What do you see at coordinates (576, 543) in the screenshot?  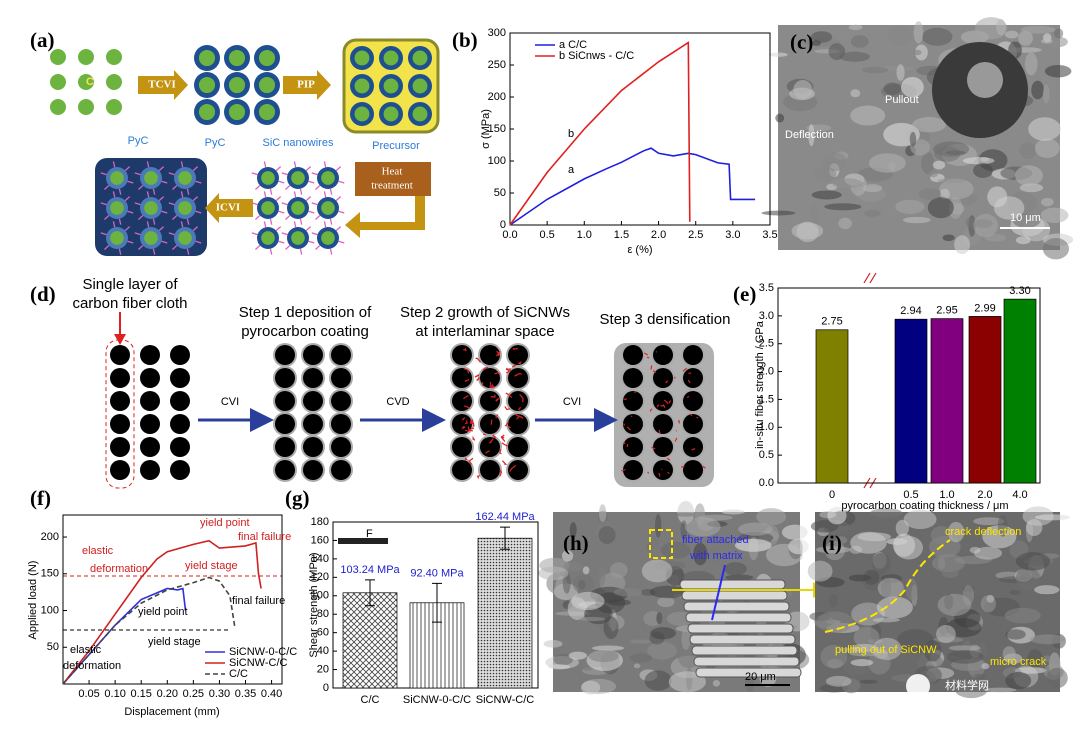 I see `panel-label: (h)` at bounding box center [576, 543].